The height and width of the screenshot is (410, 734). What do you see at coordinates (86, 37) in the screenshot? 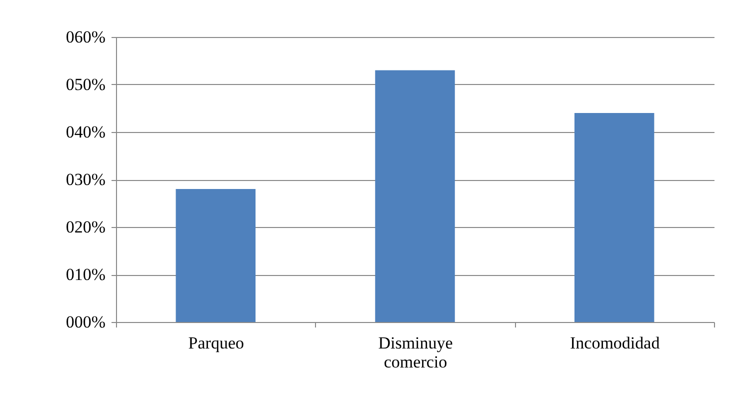
I see `y-tick-label: 060%` at bounding box center [86, 37].